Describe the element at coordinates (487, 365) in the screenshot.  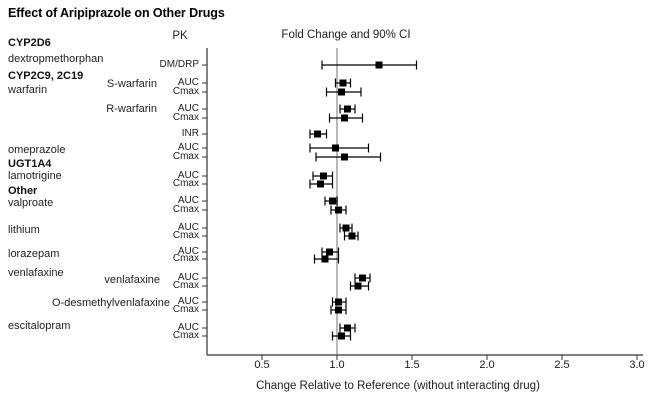
I see `x-tick-label-2-0: 2.0` at that location.